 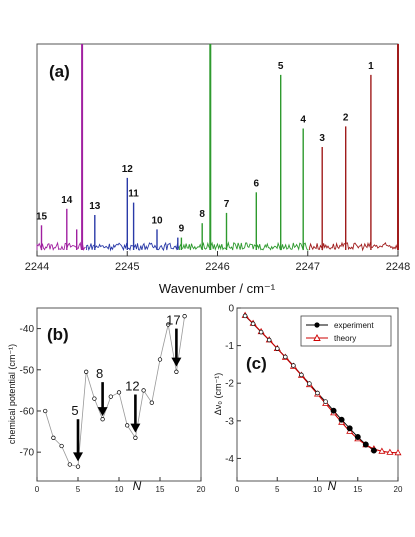 I want to click on y-tick-label: -40, so click(x=27, y=329).